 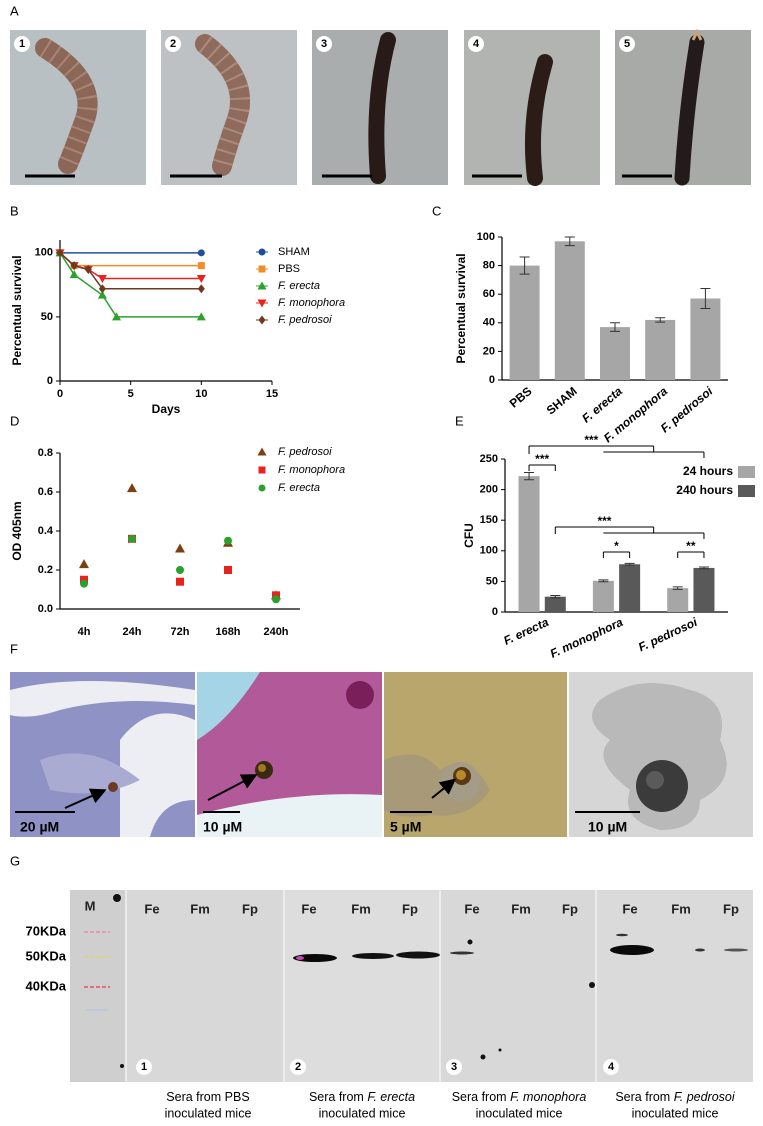 What do you see at coordinates (526, 631) in the screenshot?
I see `x-tick-label: F. erecta` at bounding box center [526, 631].